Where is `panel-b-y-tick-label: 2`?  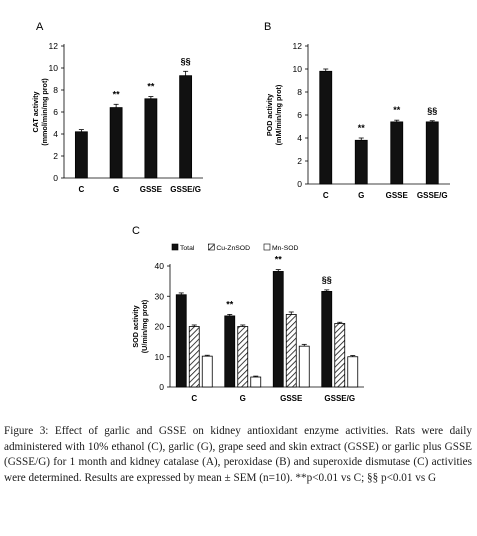
panel-b-y-tick-label: 2 is located at coordinates (299, 161).